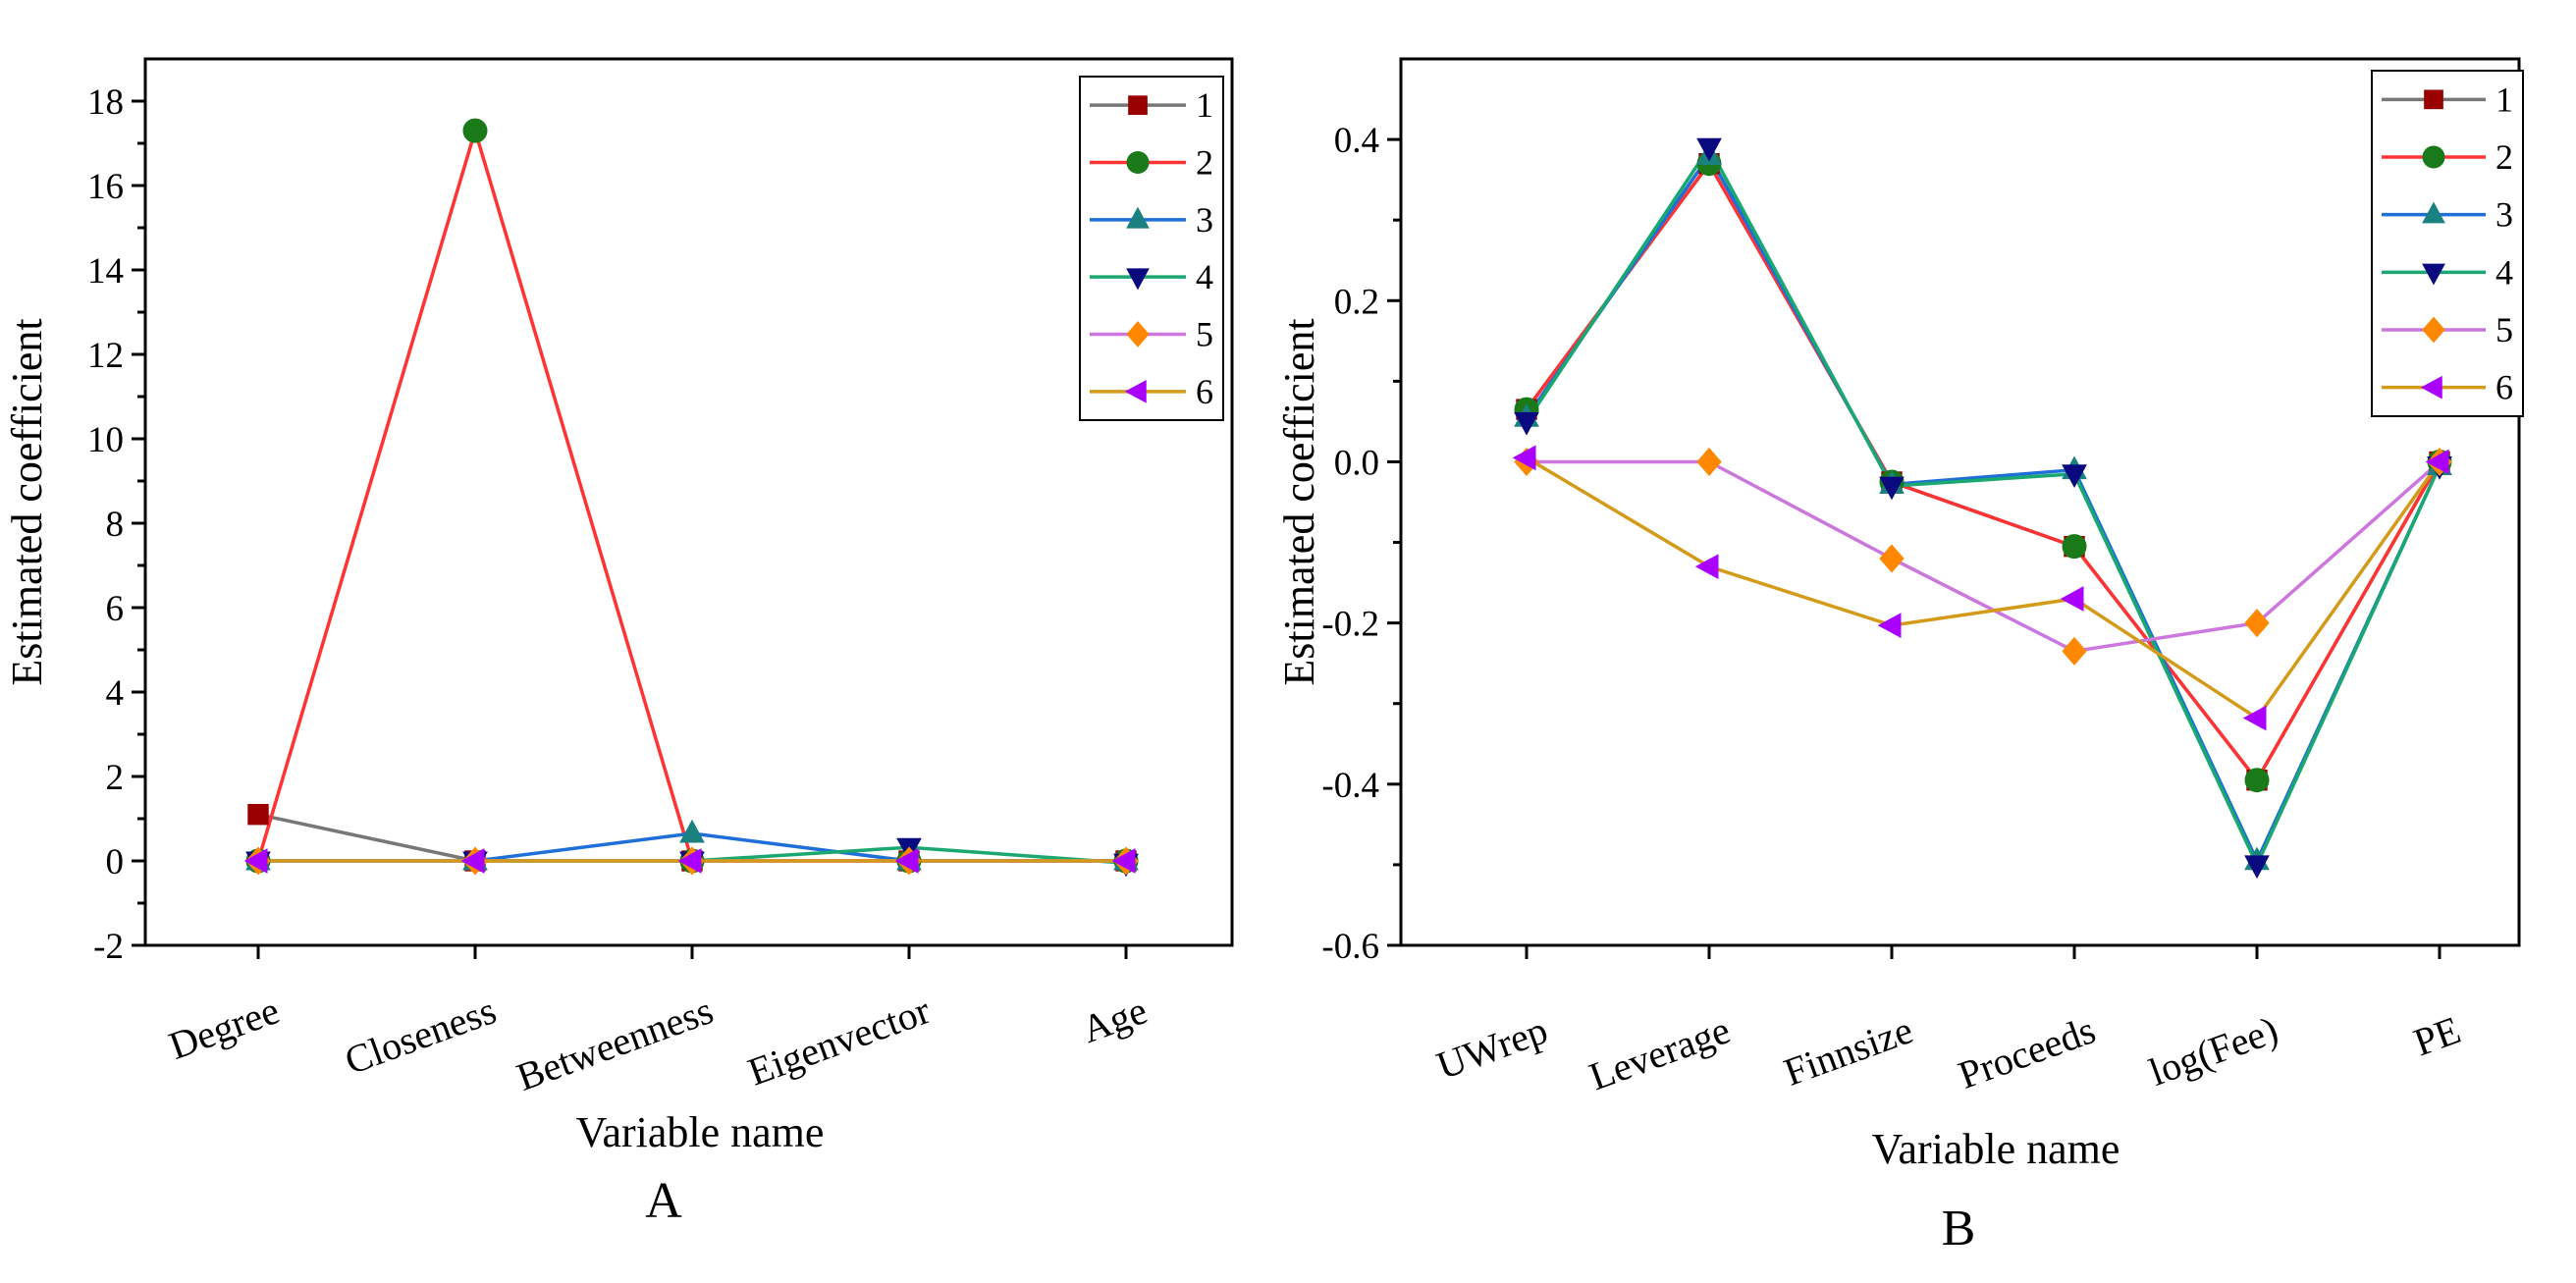  What do you see at coordinates (1659, 1053) in the screenshot?
I see `x-tick-label-b: Leverage` at bounding box center [1659, 1053].